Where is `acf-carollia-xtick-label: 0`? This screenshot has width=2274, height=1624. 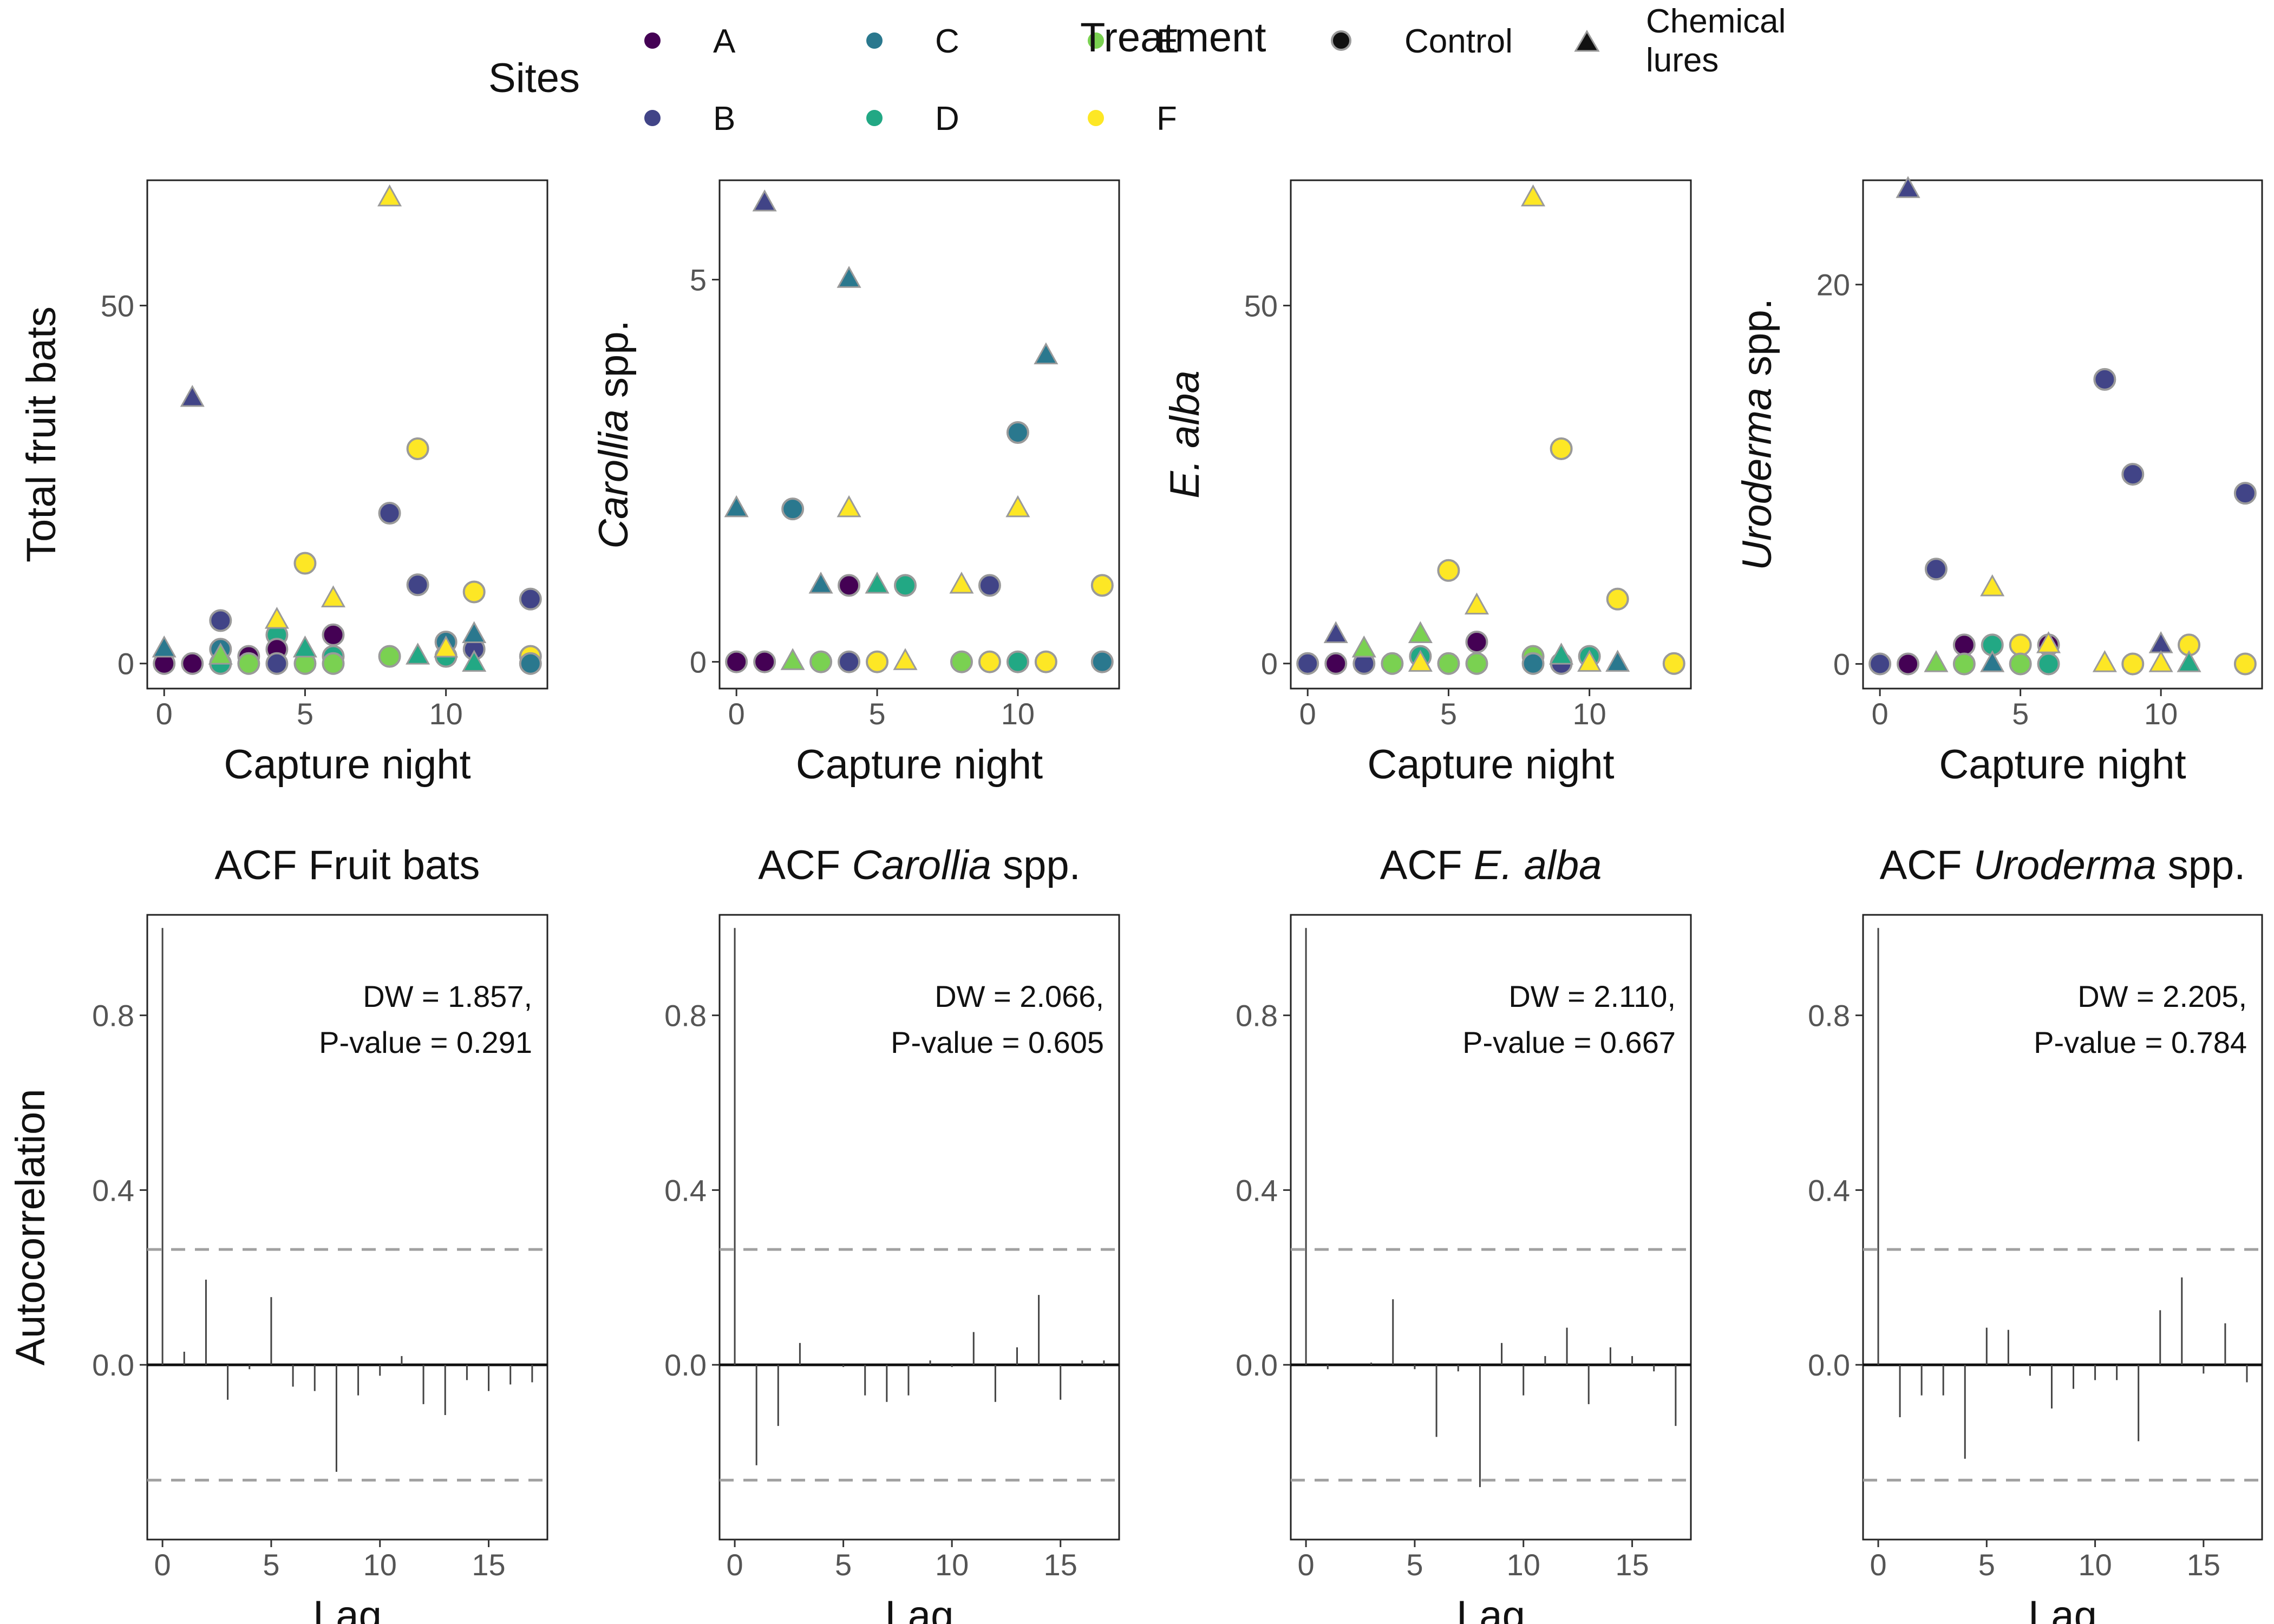 acf-carollia-xtick-label: 0 is located at coordinates (735, 1565).